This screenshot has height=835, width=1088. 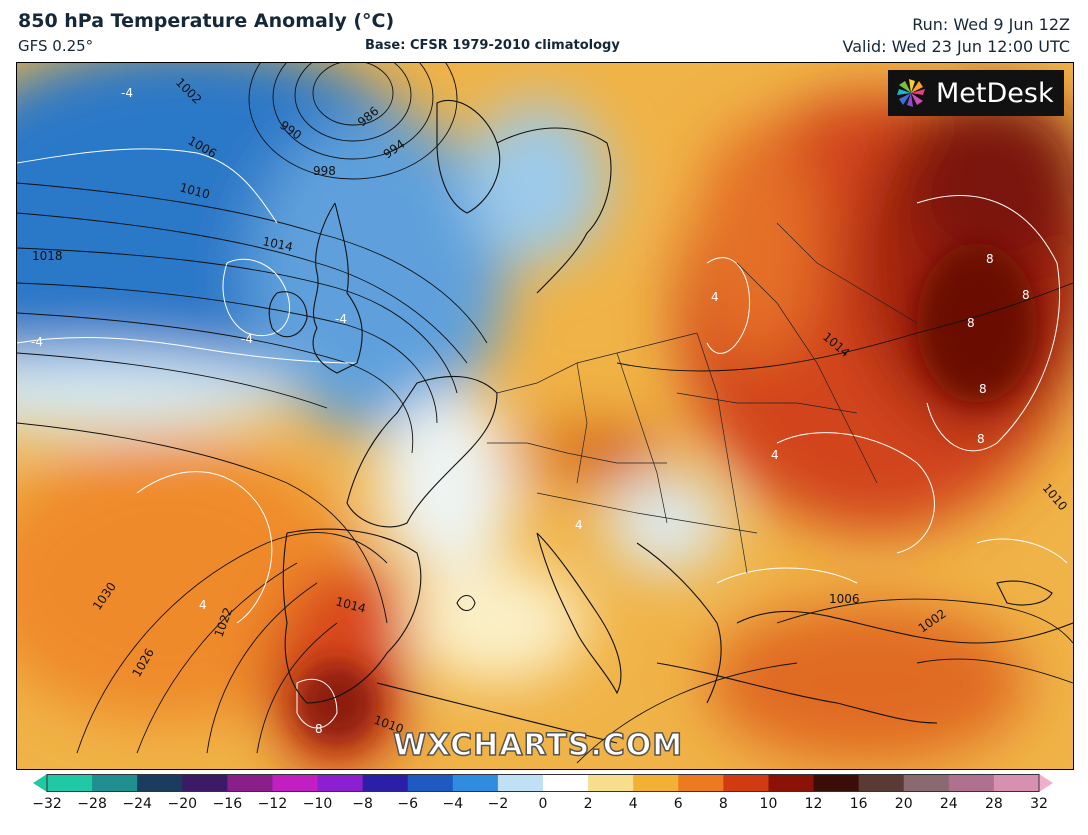 What do you see at coordinates (47, 804) in the screenshot?
I see `colorbar-tick-label: −32` at bounding box center [47, 804].